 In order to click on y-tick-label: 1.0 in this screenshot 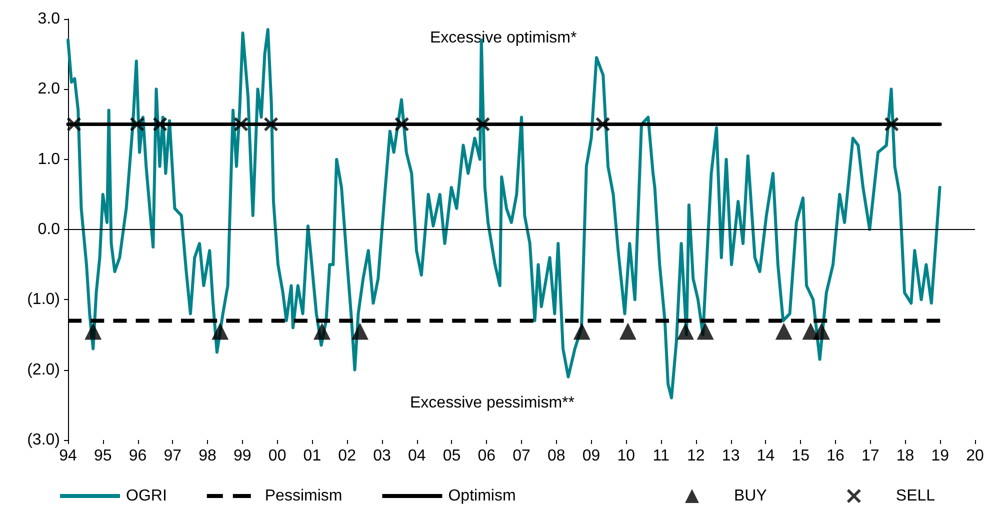, I will do `click(49, 159)`.